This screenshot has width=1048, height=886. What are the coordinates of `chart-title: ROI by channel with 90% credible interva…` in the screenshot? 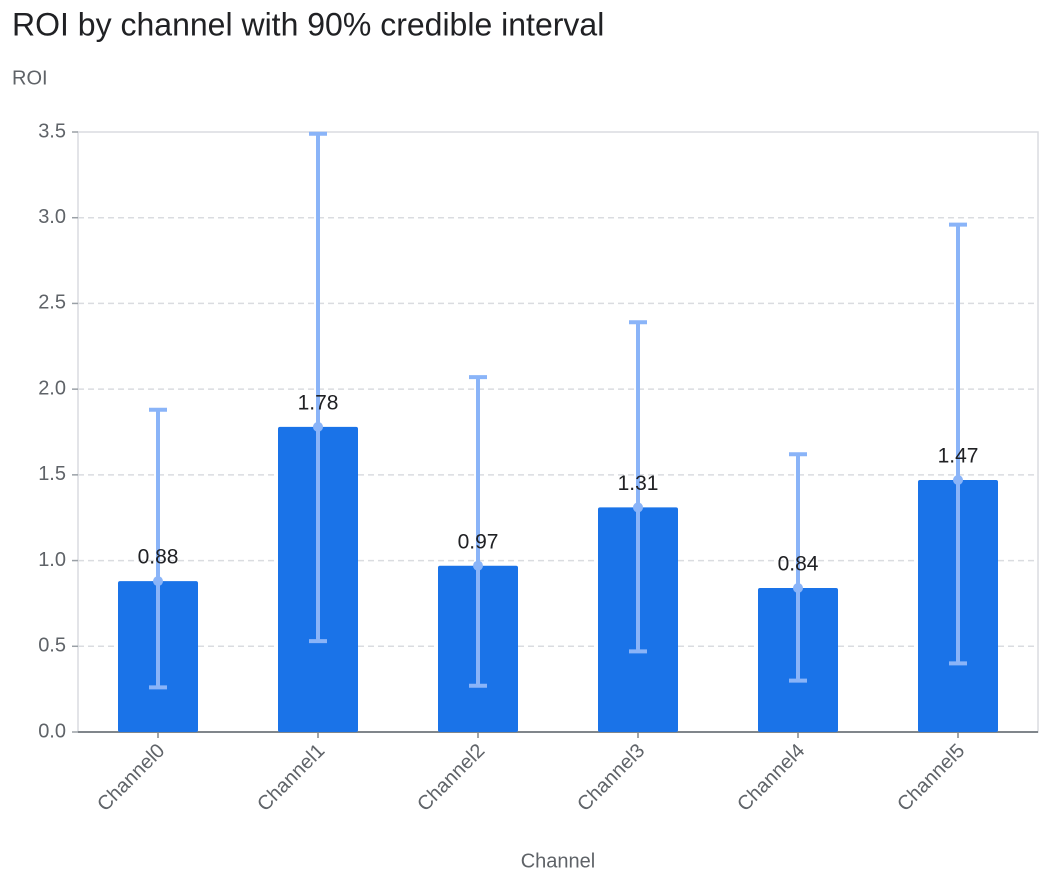 It's located at (308, 24).